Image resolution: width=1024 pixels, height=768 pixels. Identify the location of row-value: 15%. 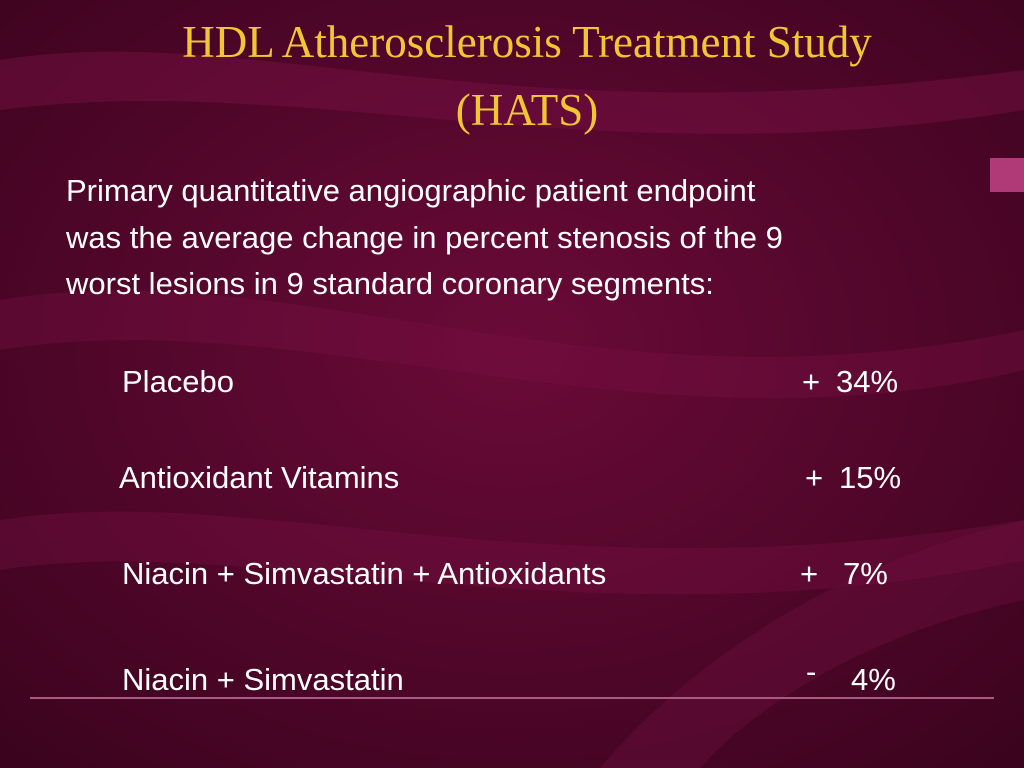
(870, 477).